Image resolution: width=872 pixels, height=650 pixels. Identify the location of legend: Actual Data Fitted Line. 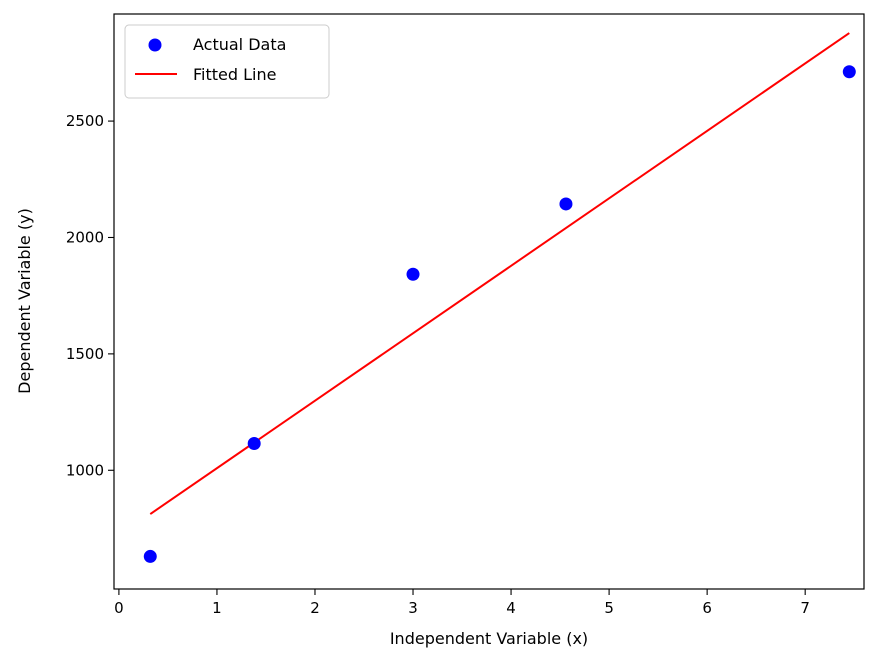
(227, 61).